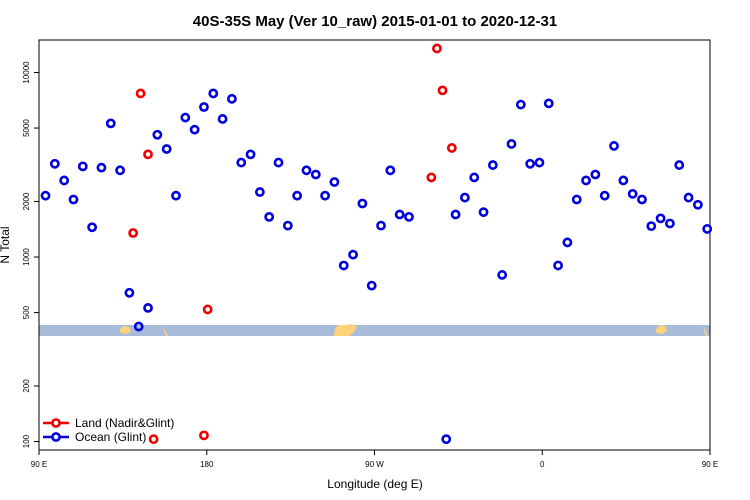 This screenshot has width=750, height=500. What do you see at coordinates (542, 464) in the screenshot?
I see `x-tick-label: 0` at bounding box center [542, 464].